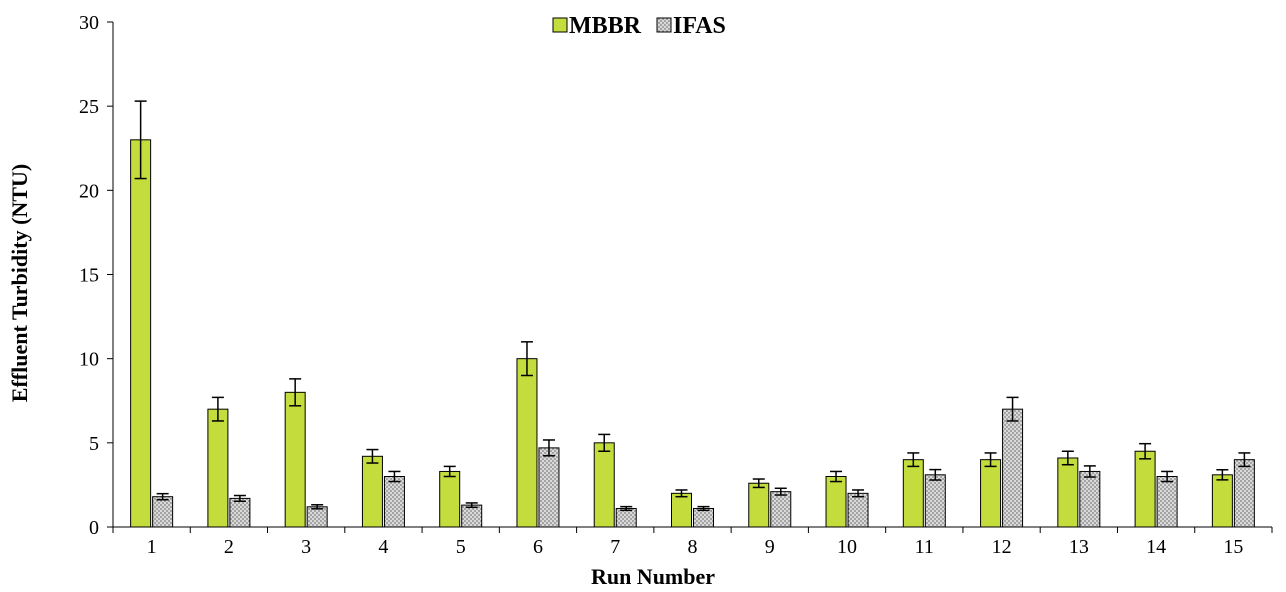  I want to click on x-tick-label: 15, so click(1233, 547).